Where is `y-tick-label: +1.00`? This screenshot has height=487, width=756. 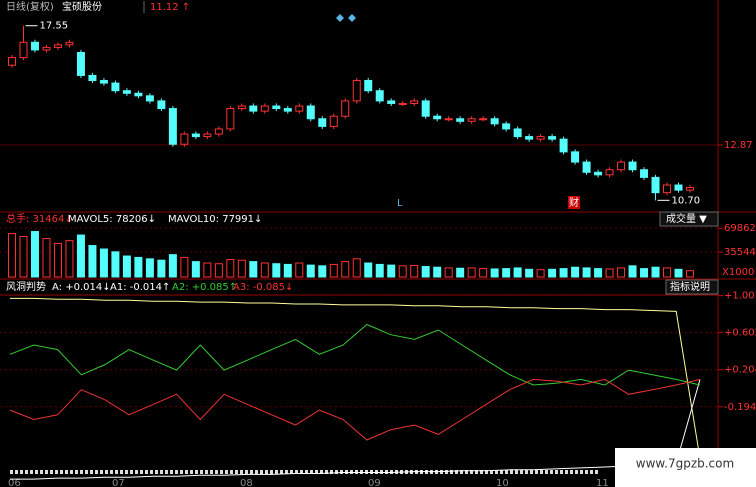 y-tick-label: +1.00 is located at coordinates (739, 296).